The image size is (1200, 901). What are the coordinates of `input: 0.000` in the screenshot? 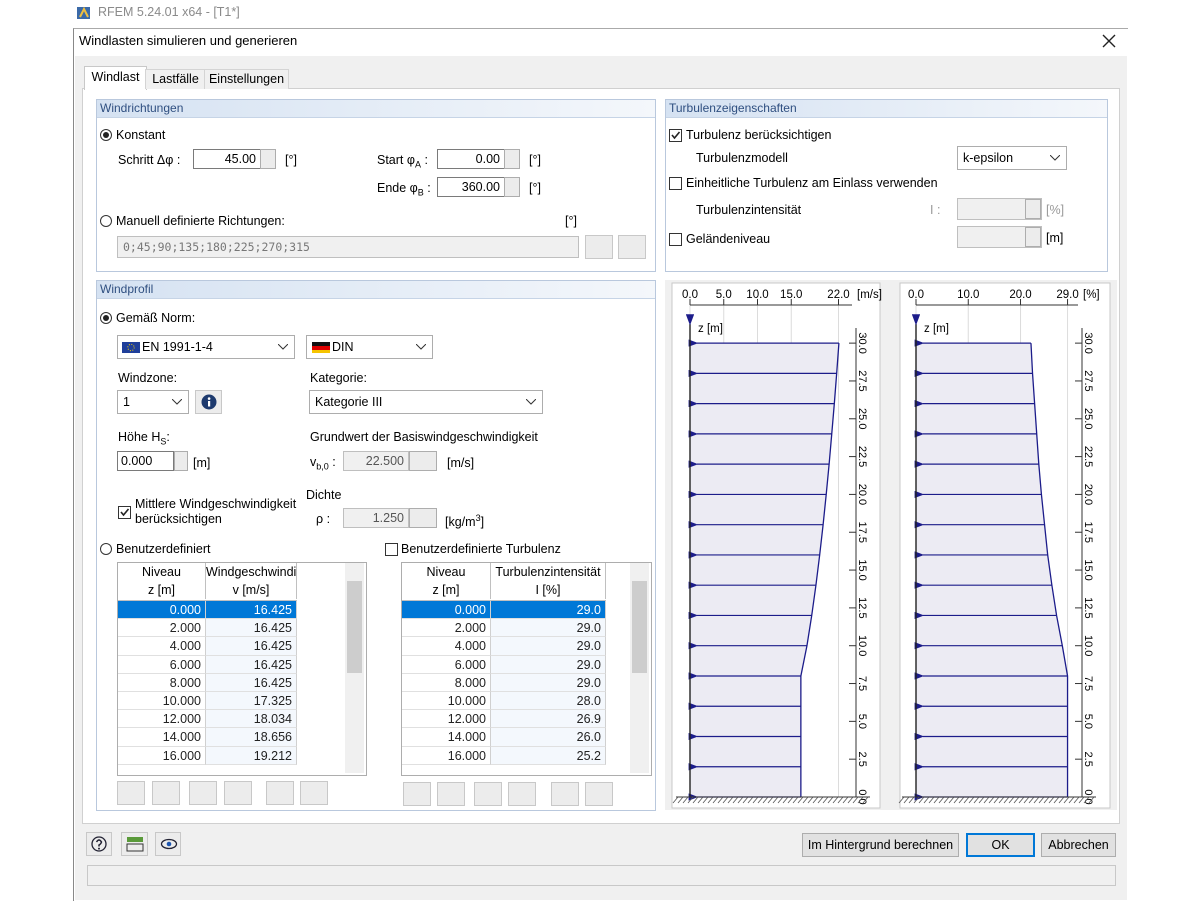 It's located at (145, 461).